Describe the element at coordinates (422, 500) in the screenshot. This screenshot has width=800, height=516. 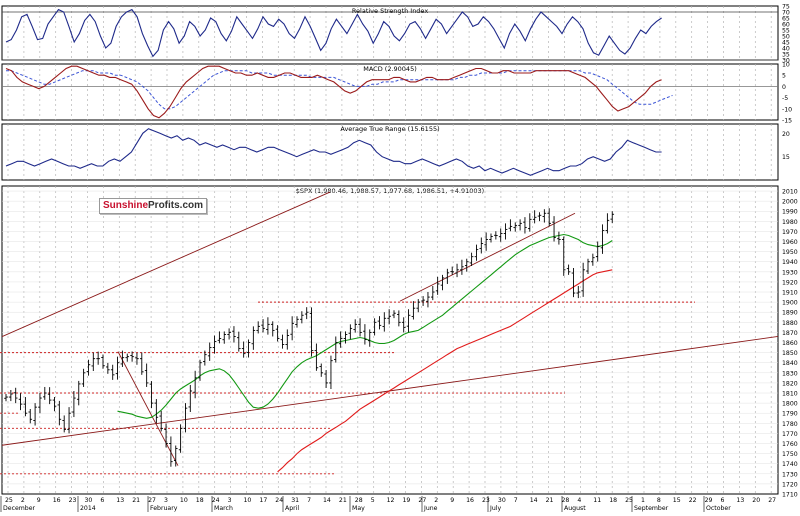
I see `date-tick-26: 27` at that location.